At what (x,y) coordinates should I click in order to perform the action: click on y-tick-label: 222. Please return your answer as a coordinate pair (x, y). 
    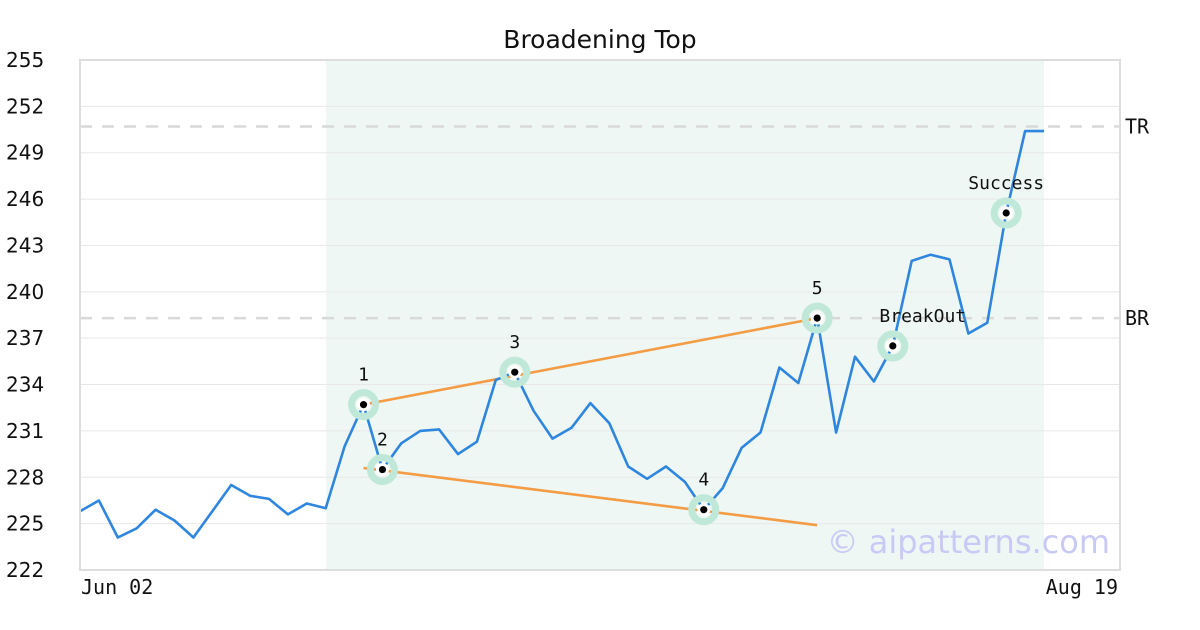
    Looking at the image, I should click on (25, 570).